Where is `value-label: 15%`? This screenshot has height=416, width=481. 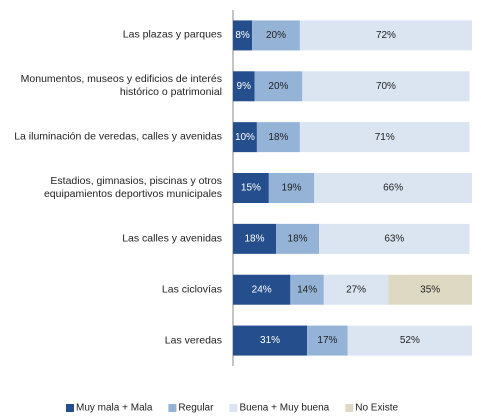 value-label: 15% is located at coordinates (251, 188).